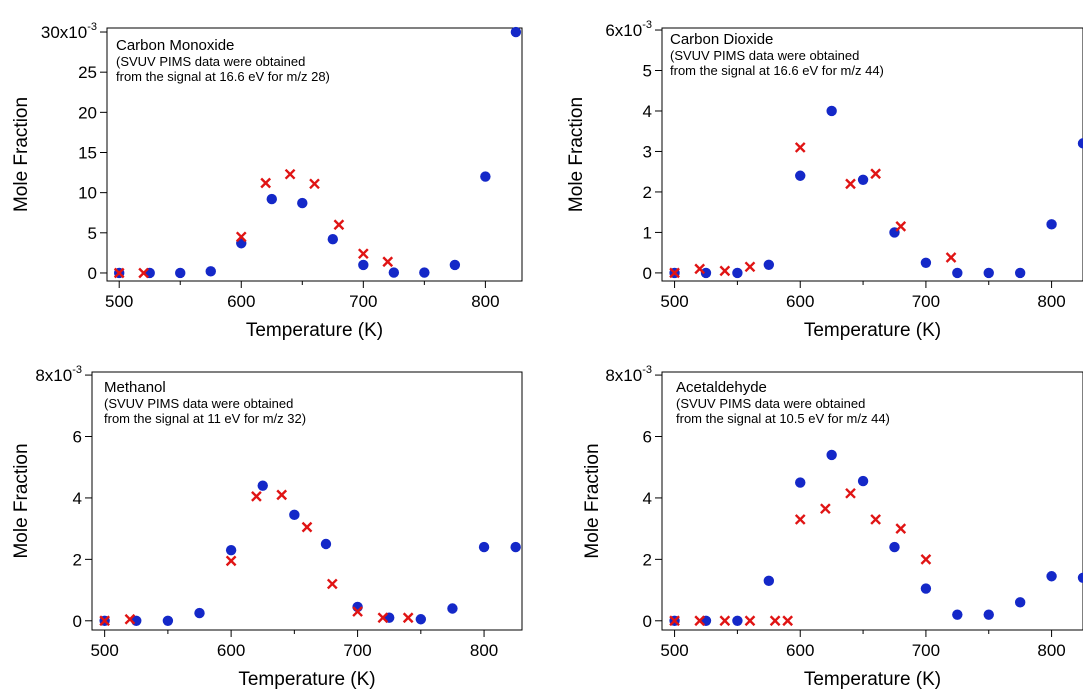 The image size is (1083, 696). What do you see at coordinates (647, 151) in the screenshot?
I see `y-tick-label: 3` at bounding box center [647, 151].